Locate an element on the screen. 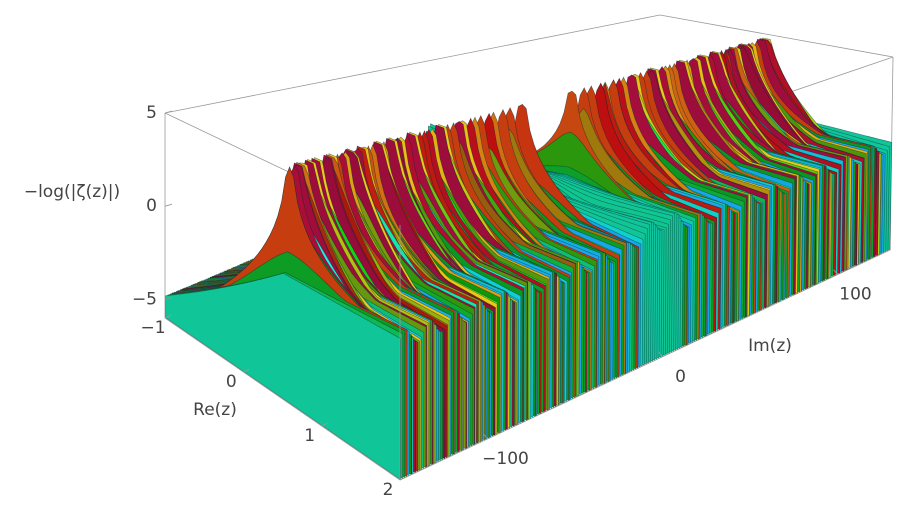  x-tick-label: 2 is located at coordinates (388, 490).